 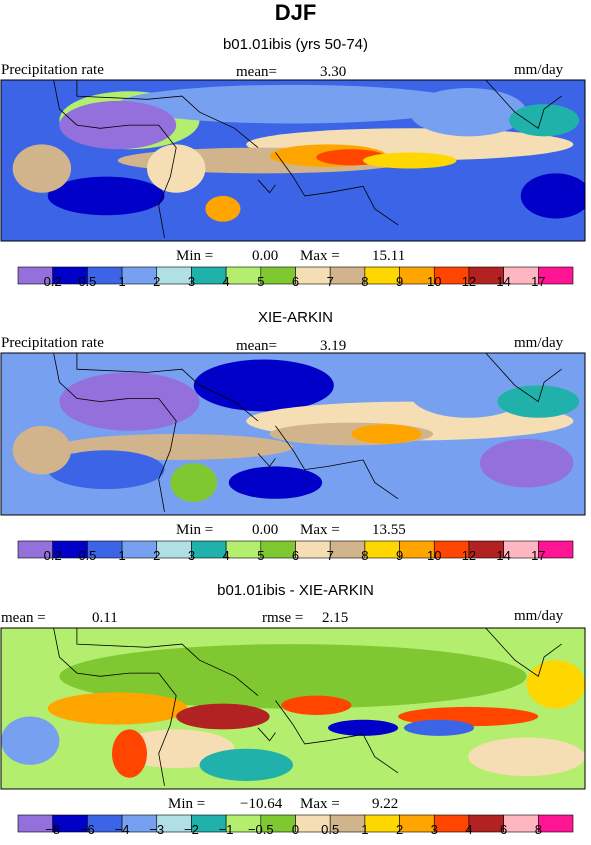 I want to click on panel-1-min-label: Min =, so click(x=195, y=256).